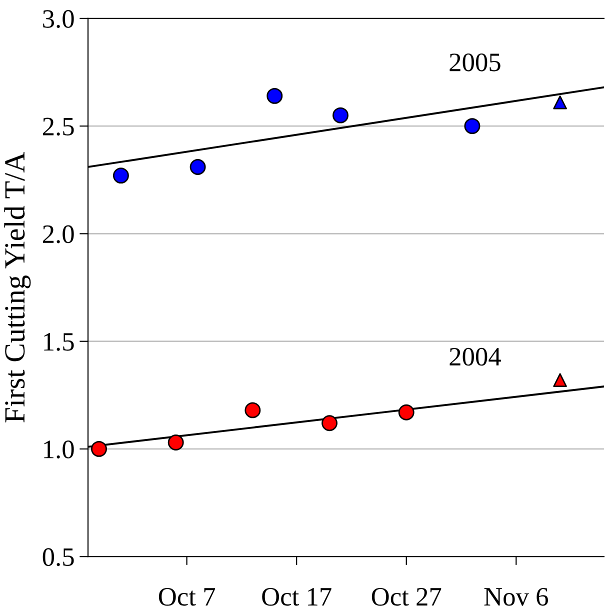 The width and height of the screenshot is (607, 615). I want to click on x-tick-label: Oct 27, so click(407, 597).